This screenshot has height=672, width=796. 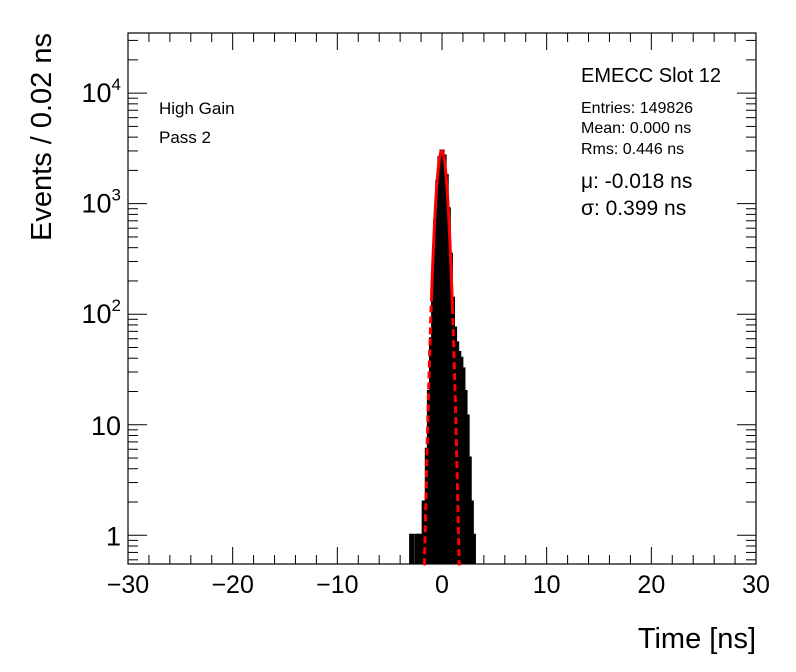 I want to click on y-tick-label: 1, so click(x=113, y=536).